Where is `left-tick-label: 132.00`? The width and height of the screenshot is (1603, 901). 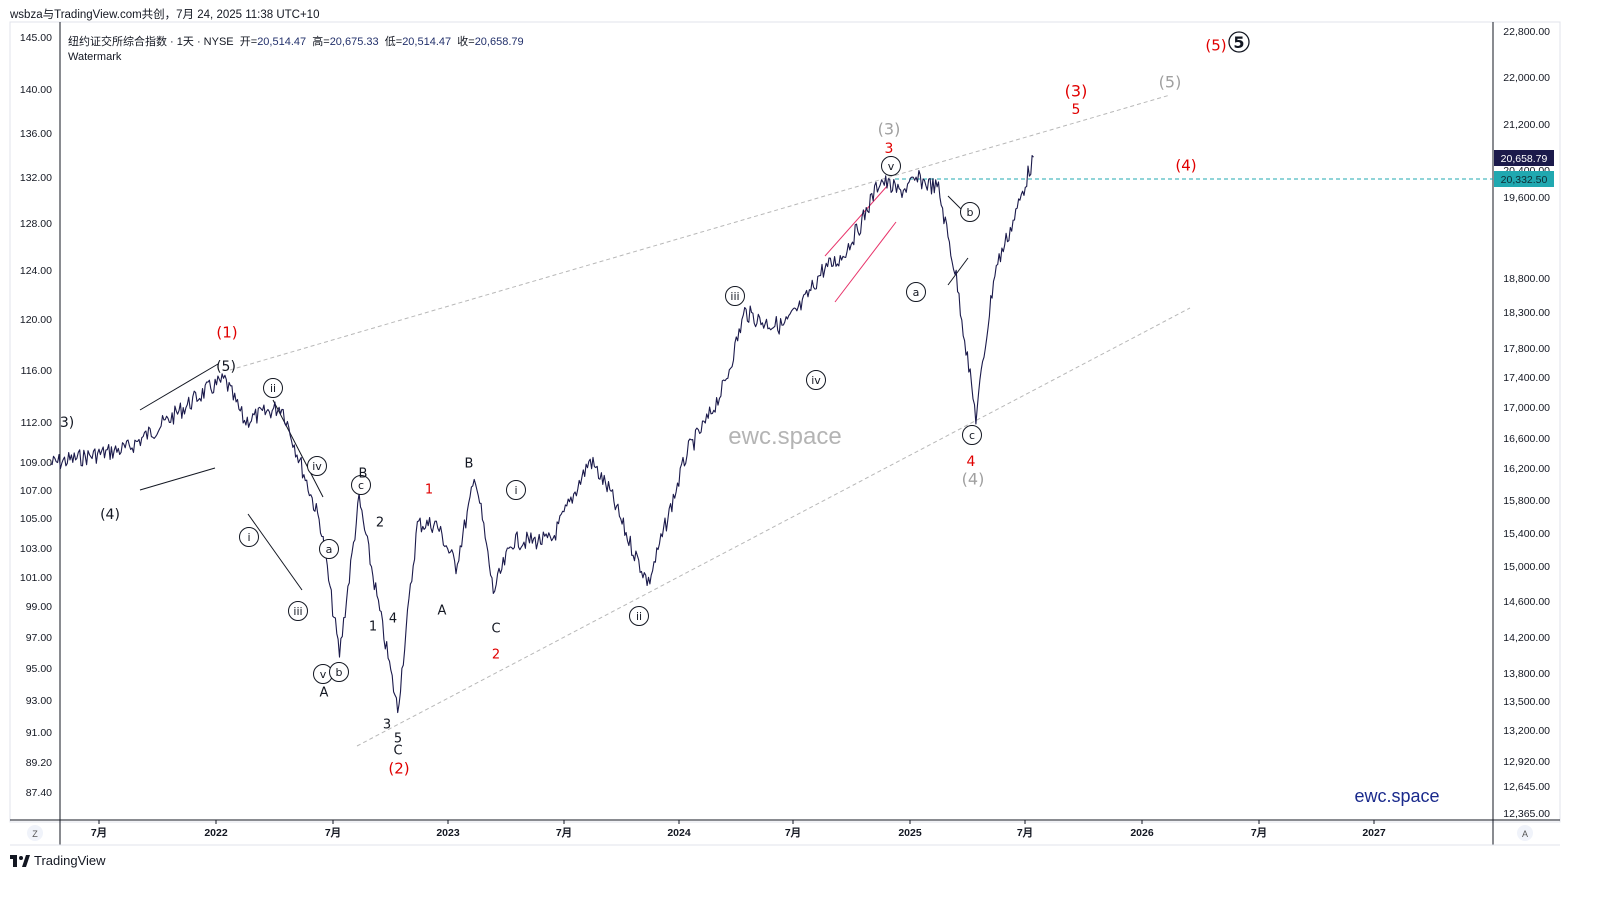 left-tick-label: 132.00 is located at coordinates (36, 178).